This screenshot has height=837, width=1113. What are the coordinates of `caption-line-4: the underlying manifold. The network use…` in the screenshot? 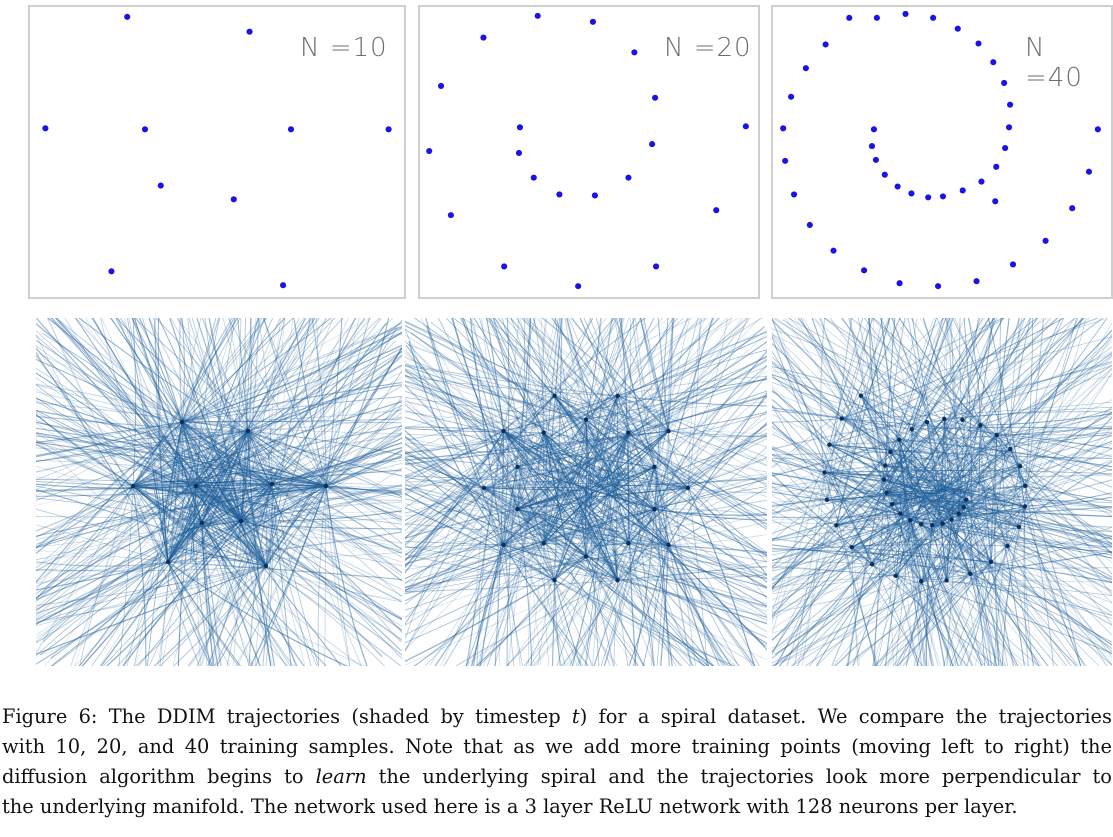 It's located at (510, 806).